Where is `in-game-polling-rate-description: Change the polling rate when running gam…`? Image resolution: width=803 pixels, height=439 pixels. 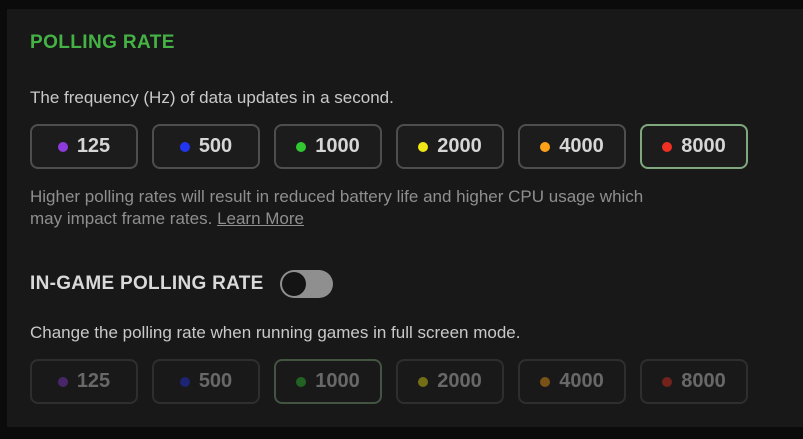 in-game-polling-rate-description: Change the polling rate when running gam… is located at coordinates (275, 332).